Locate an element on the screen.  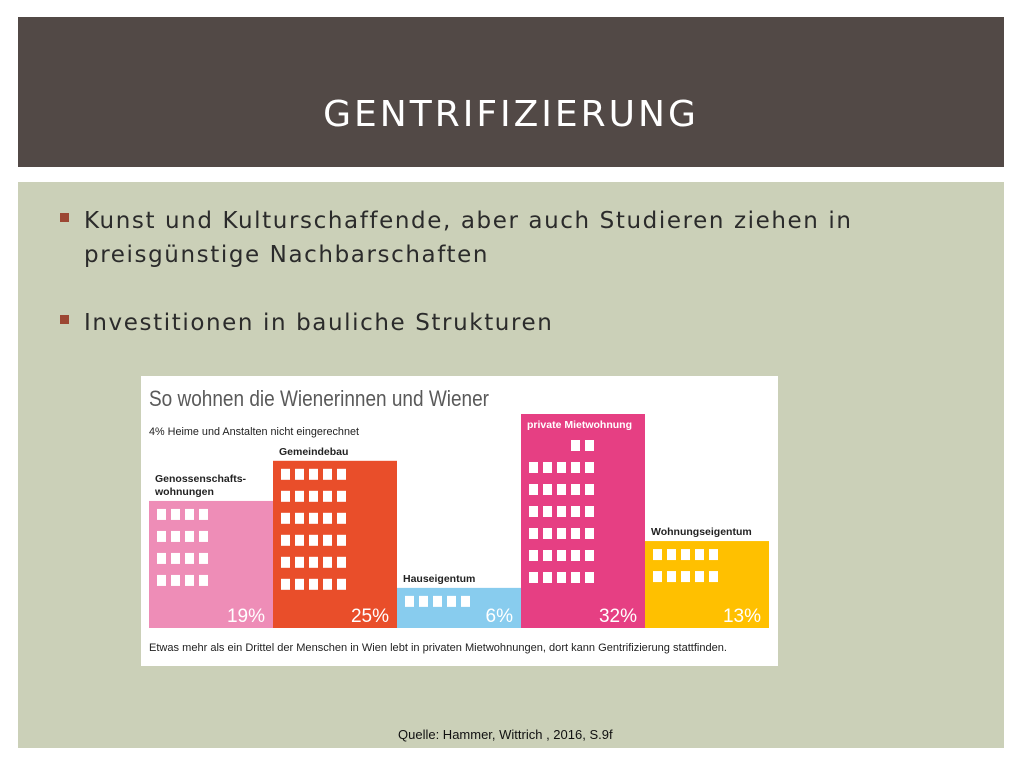
source-citation: Quelle: Hammer, Wittrich , 2016, S.9f is located at coordinates (505, 734).